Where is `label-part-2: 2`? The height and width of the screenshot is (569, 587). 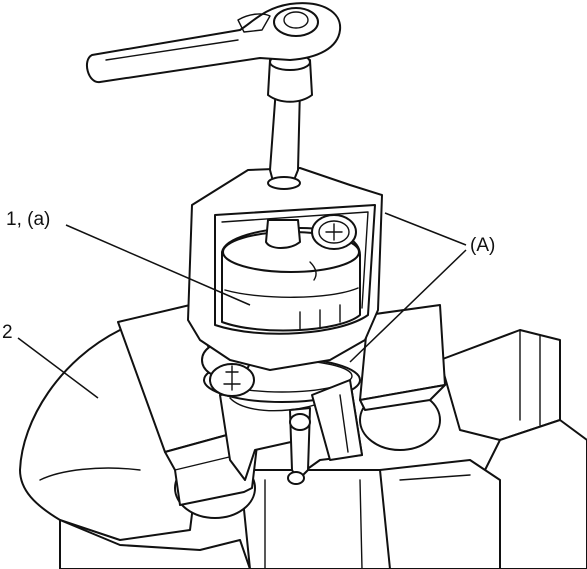 label-part-2: 2 is located at coordinates (7, 332).